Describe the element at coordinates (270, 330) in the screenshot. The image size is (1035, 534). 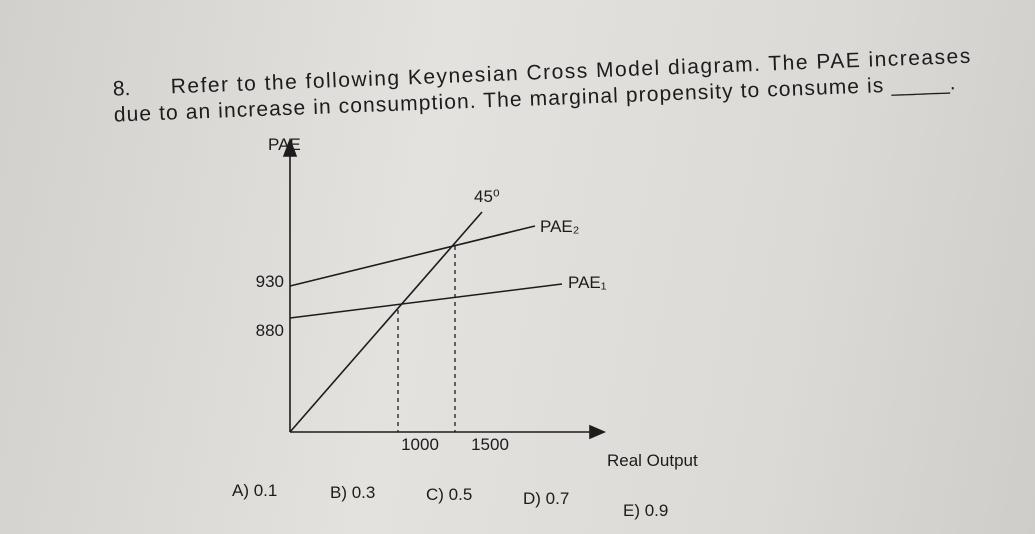
I see `y-label: 880` at that location.